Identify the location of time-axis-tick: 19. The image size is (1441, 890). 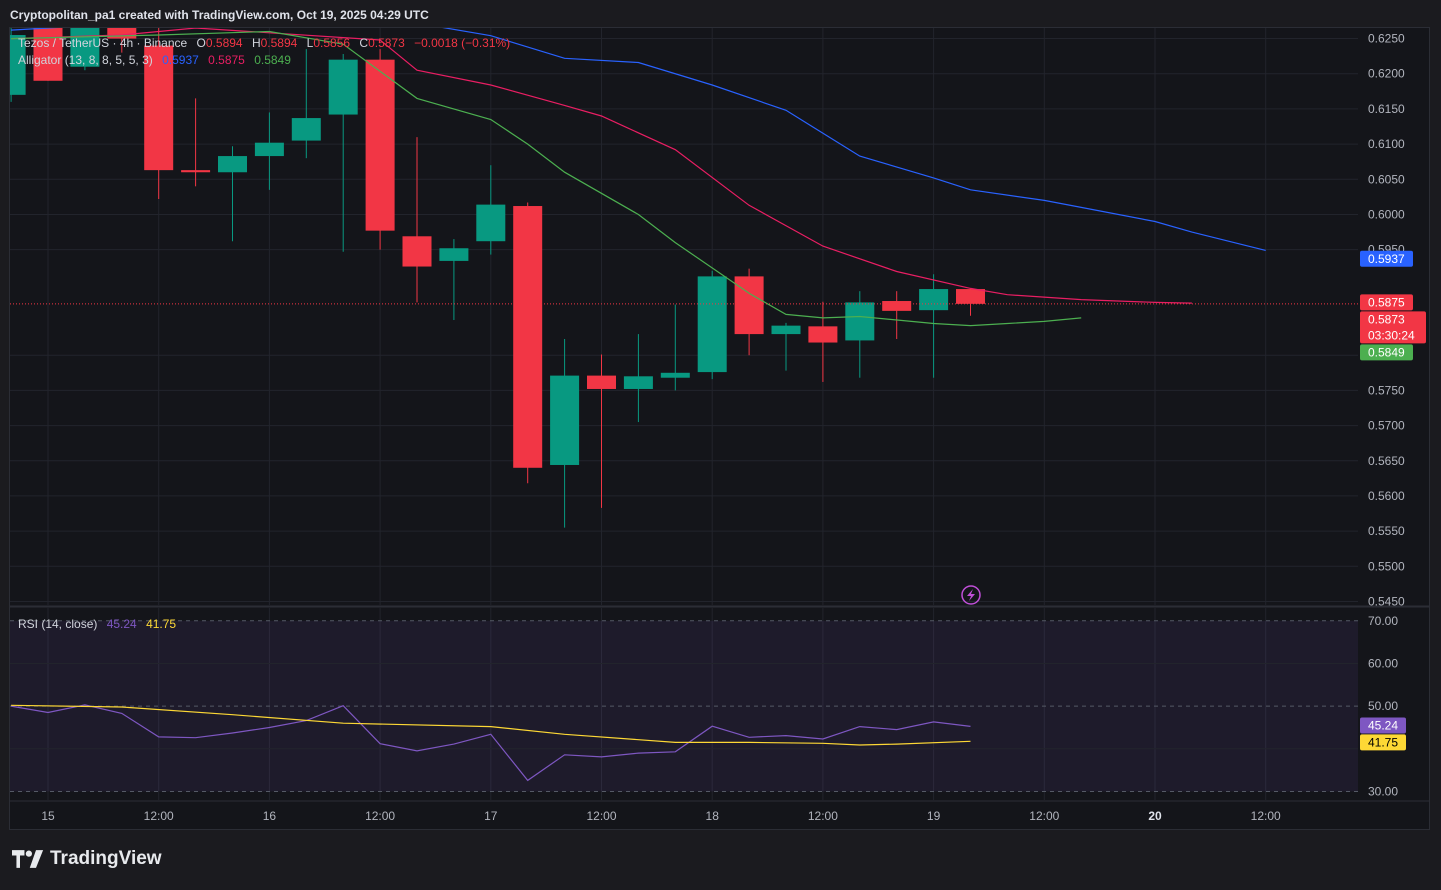
(934, 816).